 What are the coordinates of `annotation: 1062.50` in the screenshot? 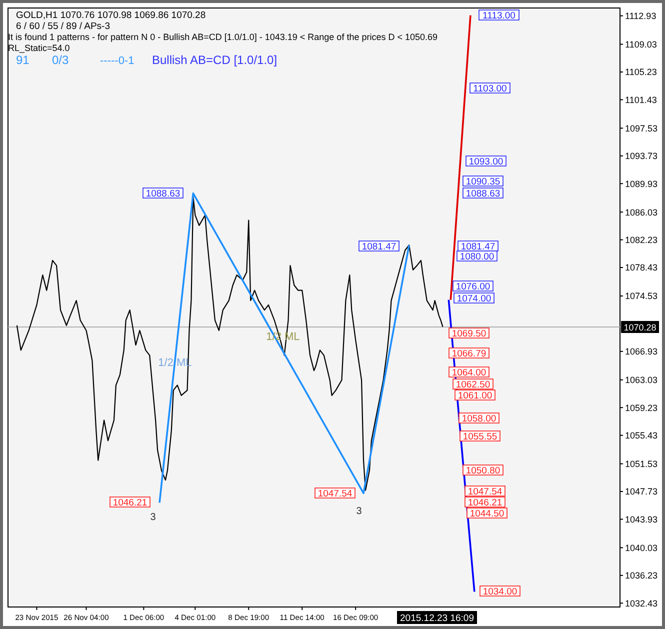 It's located at (473, 385).